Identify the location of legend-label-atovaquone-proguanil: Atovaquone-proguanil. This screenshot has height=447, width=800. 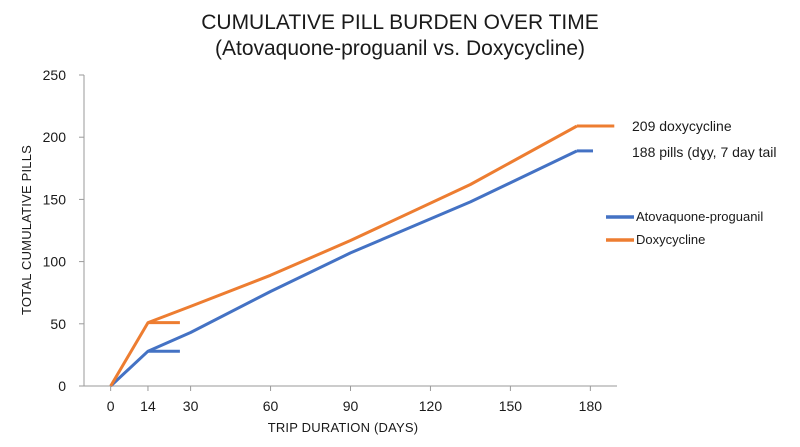
(699, 216).